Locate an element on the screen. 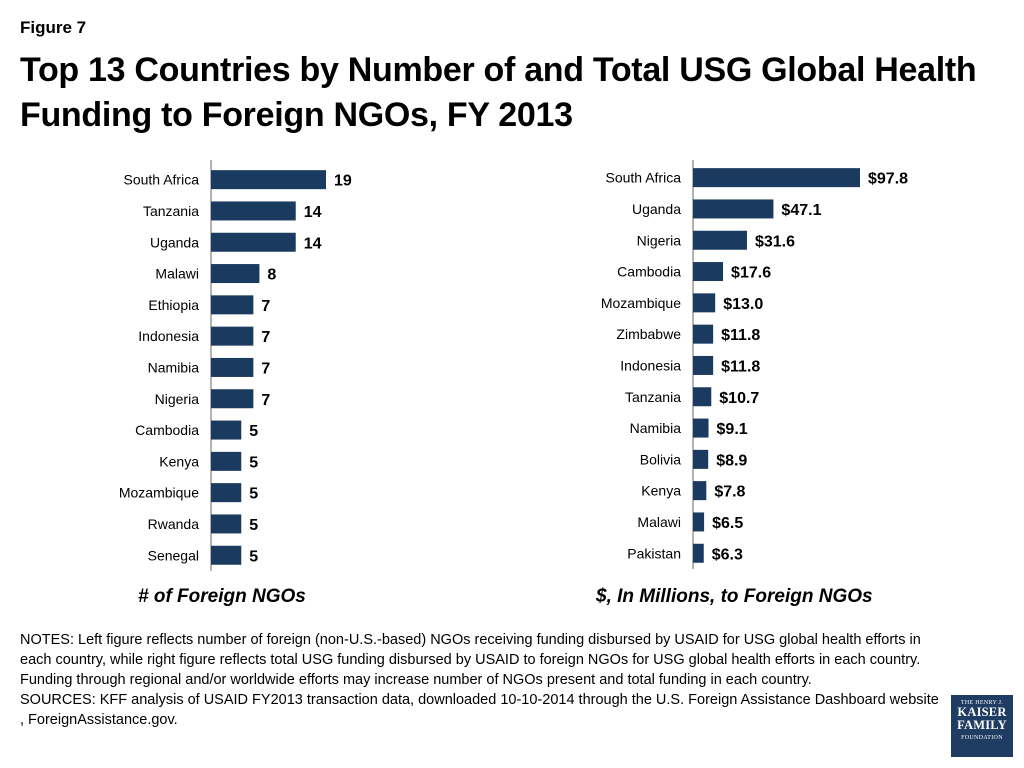 The image size is (1024, 768). funding-category-label: Indonesia is located at coordinates (650, 365).